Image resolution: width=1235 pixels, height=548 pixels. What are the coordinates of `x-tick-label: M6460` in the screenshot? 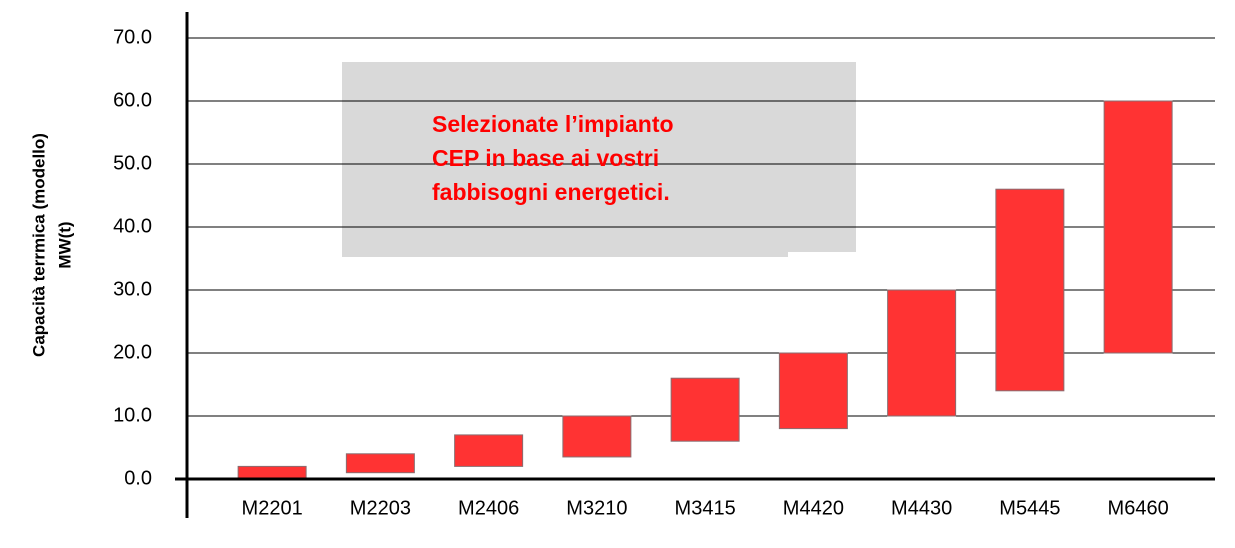 It's located at (1138, 508).